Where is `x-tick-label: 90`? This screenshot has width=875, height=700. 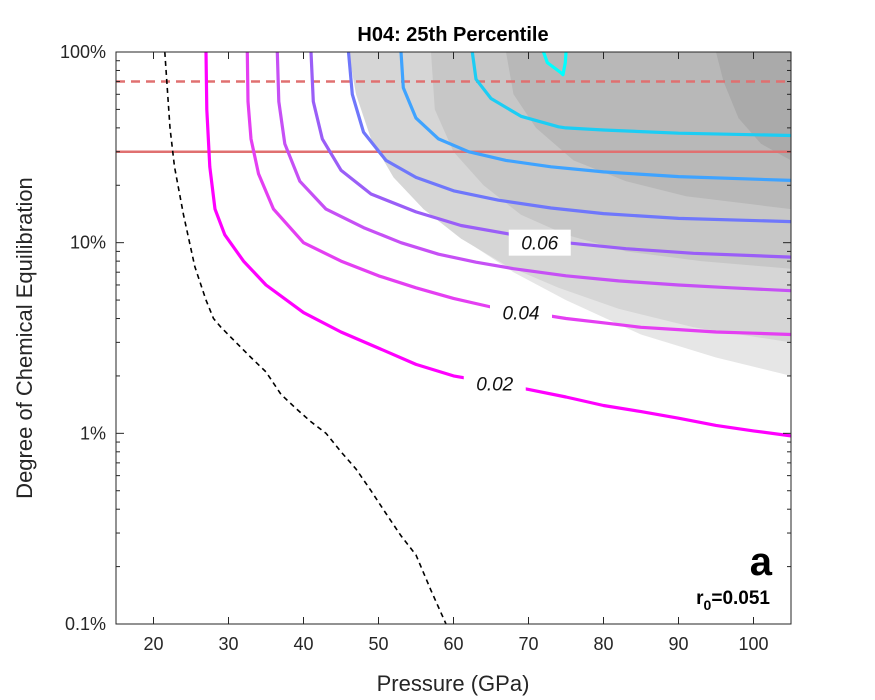 x-tick-label: 90 is located at coordinates (678, 644).